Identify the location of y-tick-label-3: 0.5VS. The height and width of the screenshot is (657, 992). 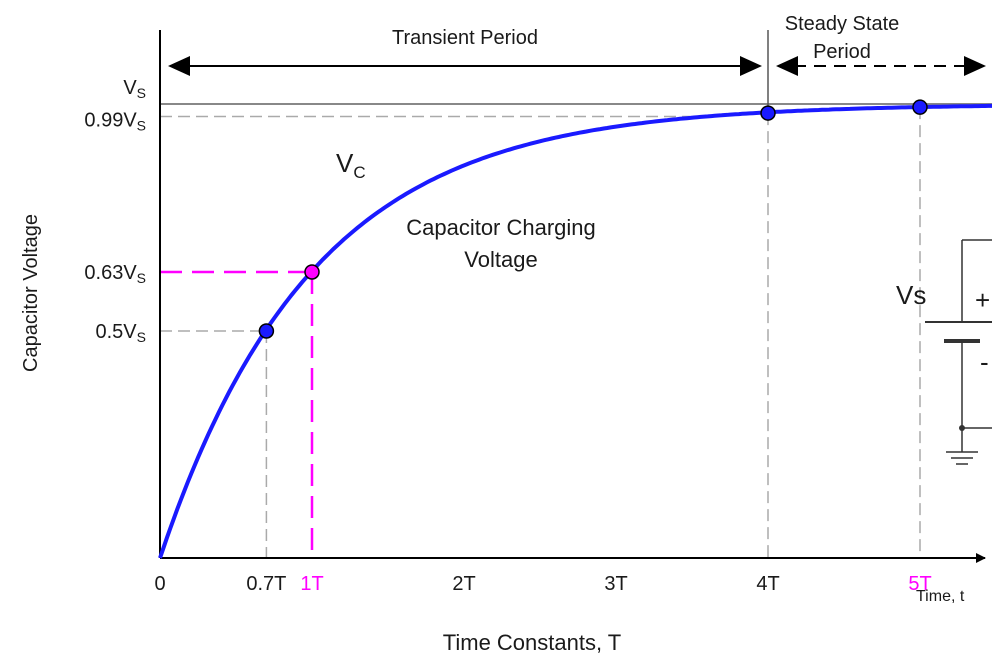
(121, 333).